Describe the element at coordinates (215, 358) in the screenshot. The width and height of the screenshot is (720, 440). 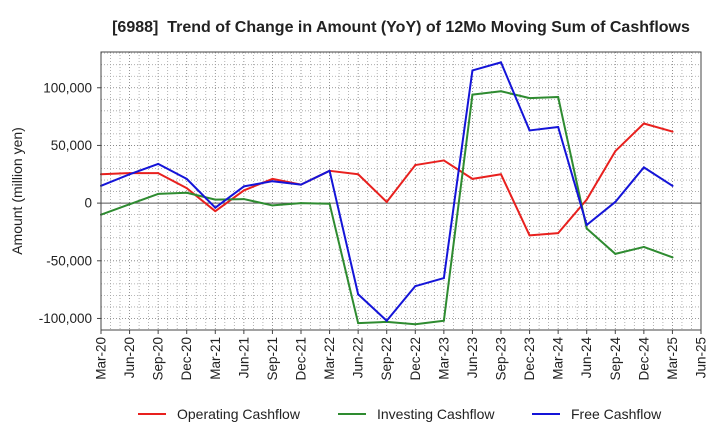
I see `x-tick-label: Mar-21` at that location.